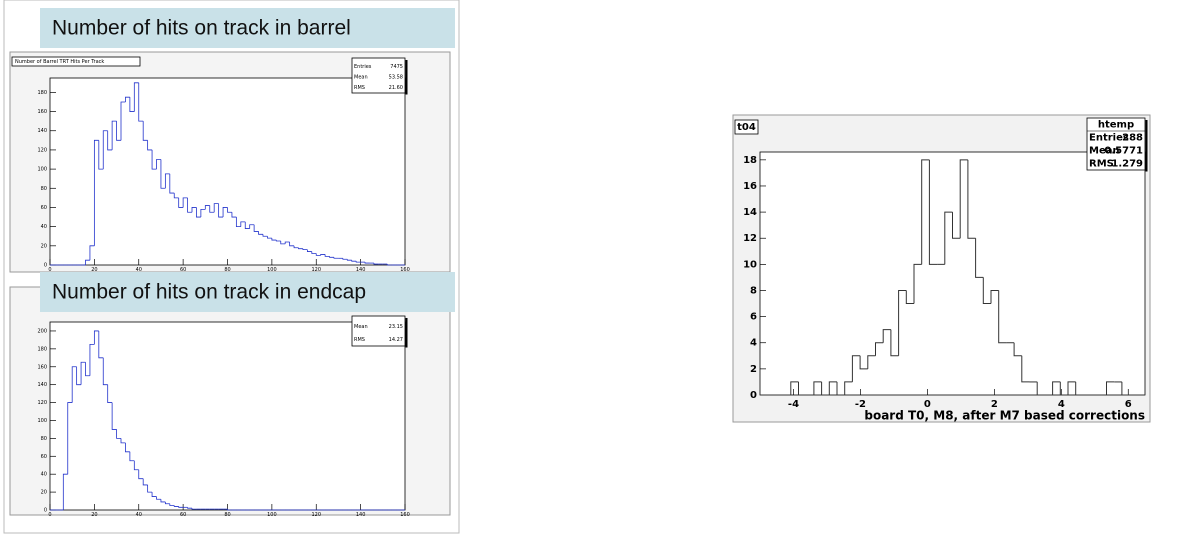  Describe the element at coordinates (227, 515) in the screenshot. I see `x-tick-label: 80` at that location.